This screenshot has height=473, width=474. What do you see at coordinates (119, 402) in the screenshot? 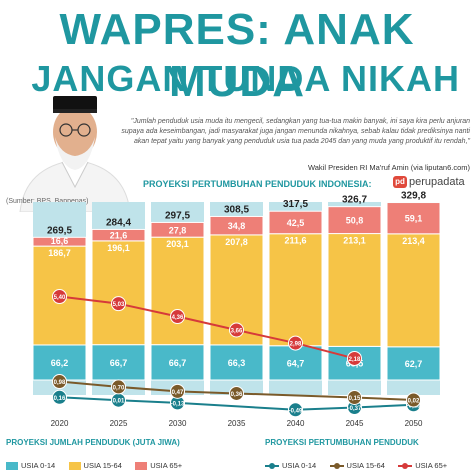
I see `line-young-point-label: 0,01` at bounding box center [119, 402].